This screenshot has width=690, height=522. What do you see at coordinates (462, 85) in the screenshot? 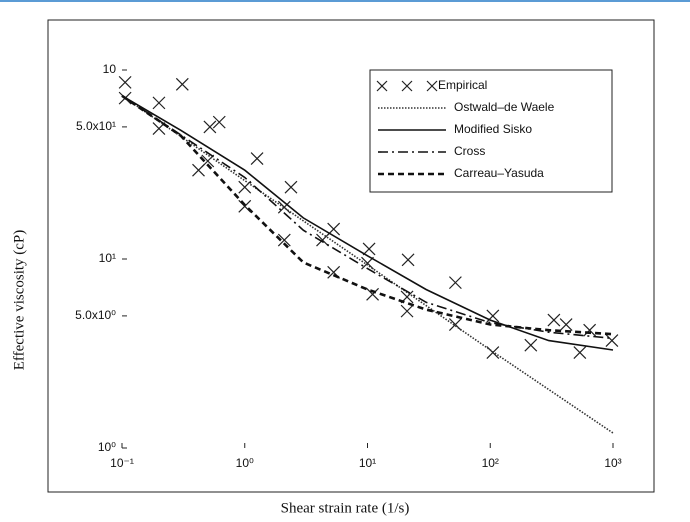
I see `legend-label: Empirical` at bounding box center [462, 85].